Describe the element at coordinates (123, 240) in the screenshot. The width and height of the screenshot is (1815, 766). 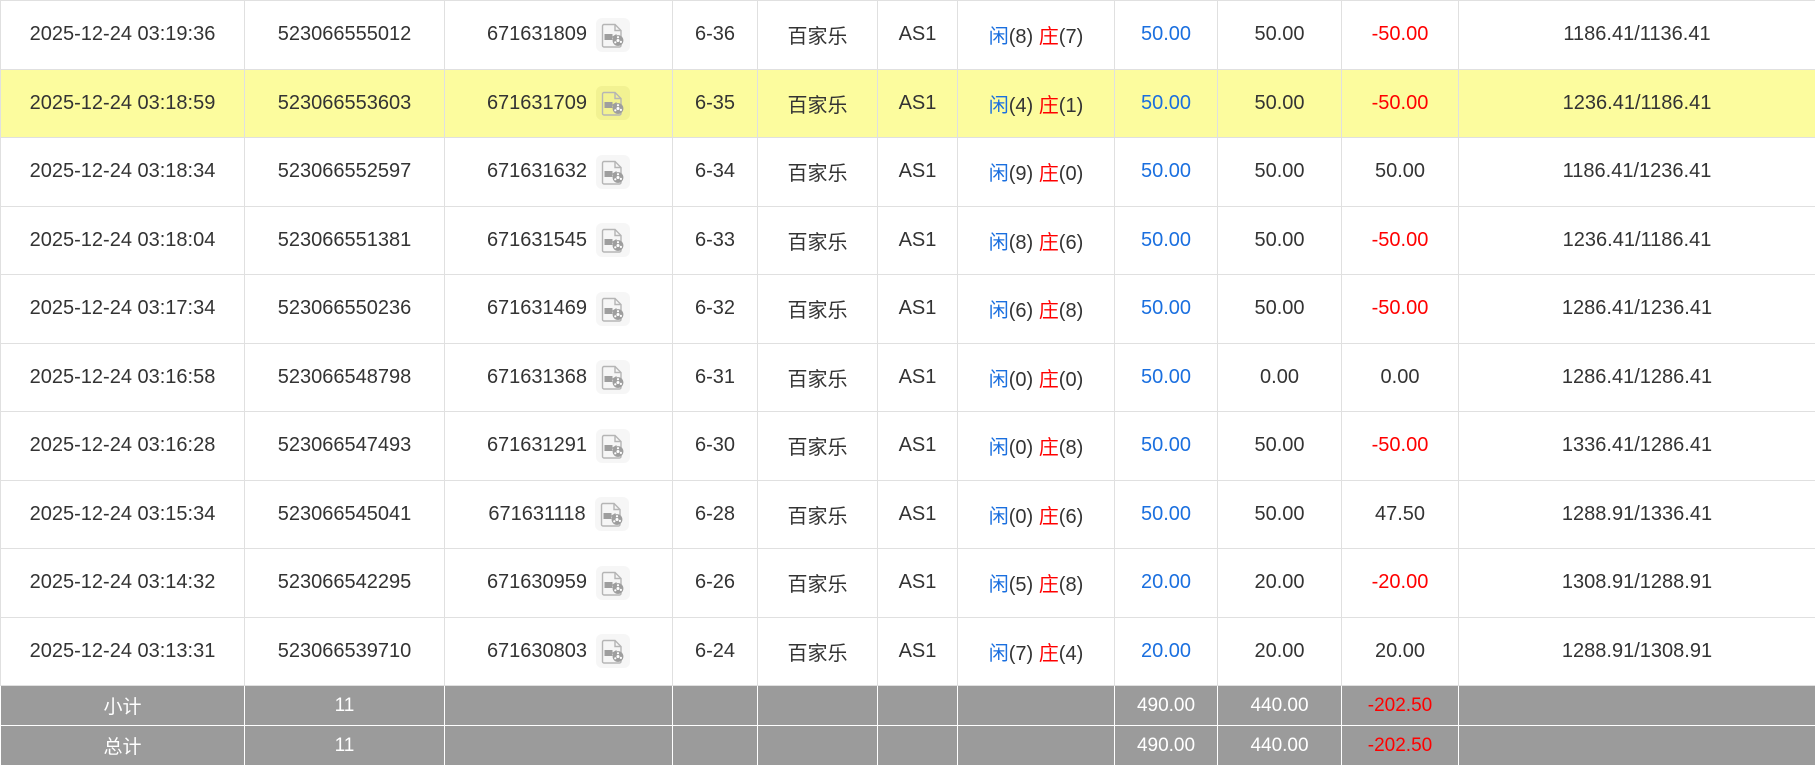
I see `cell-time: 2025-12-24 03:18:04` at that location.